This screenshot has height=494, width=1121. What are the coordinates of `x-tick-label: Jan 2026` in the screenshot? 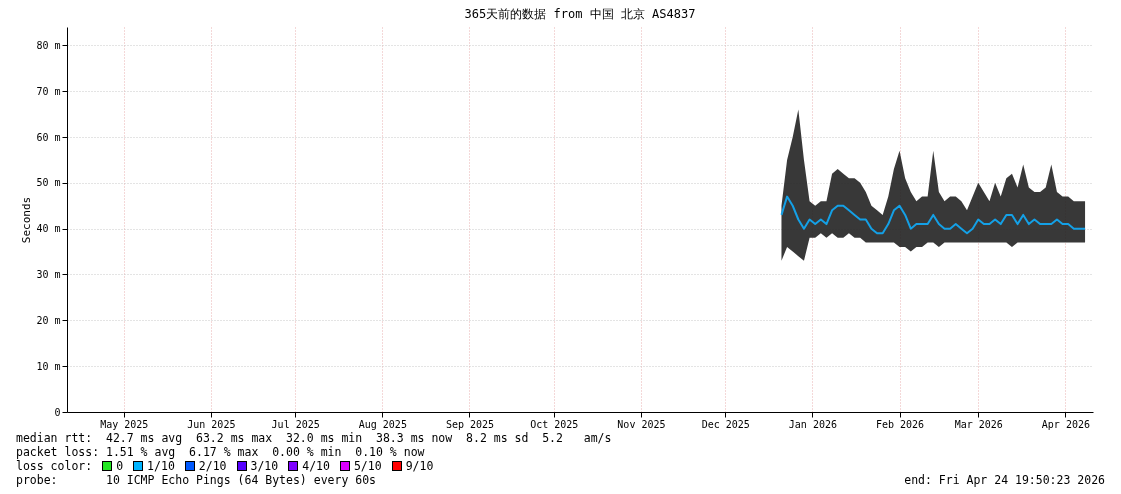 It's located at (812, 424).